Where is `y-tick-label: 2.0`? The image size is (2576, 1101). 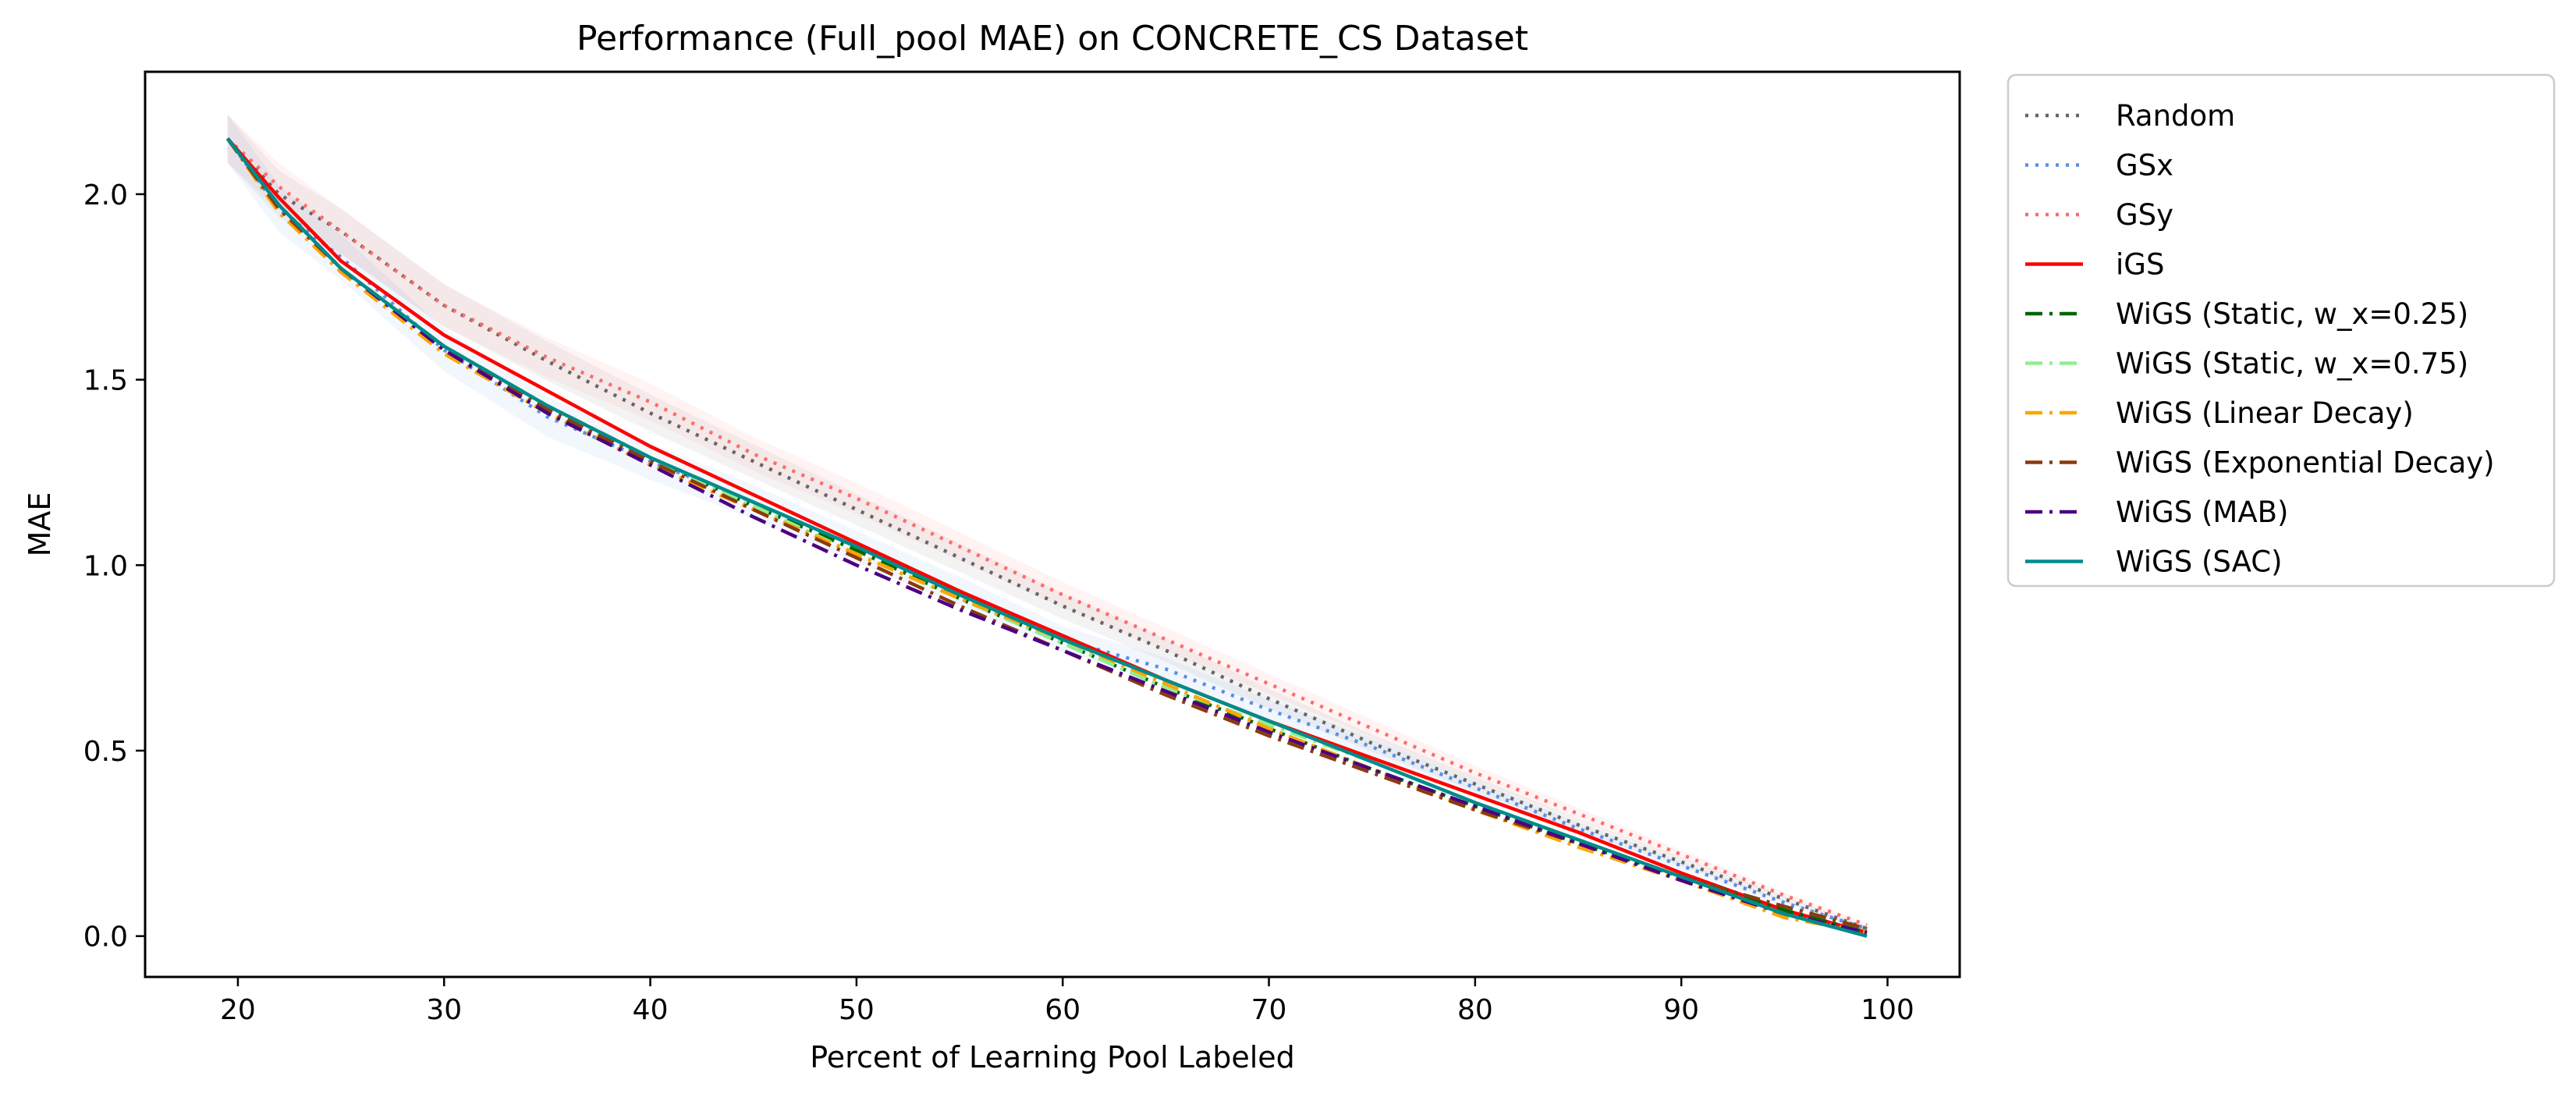
y-tick-label: 2.0 is located at coordinates (105, 195).